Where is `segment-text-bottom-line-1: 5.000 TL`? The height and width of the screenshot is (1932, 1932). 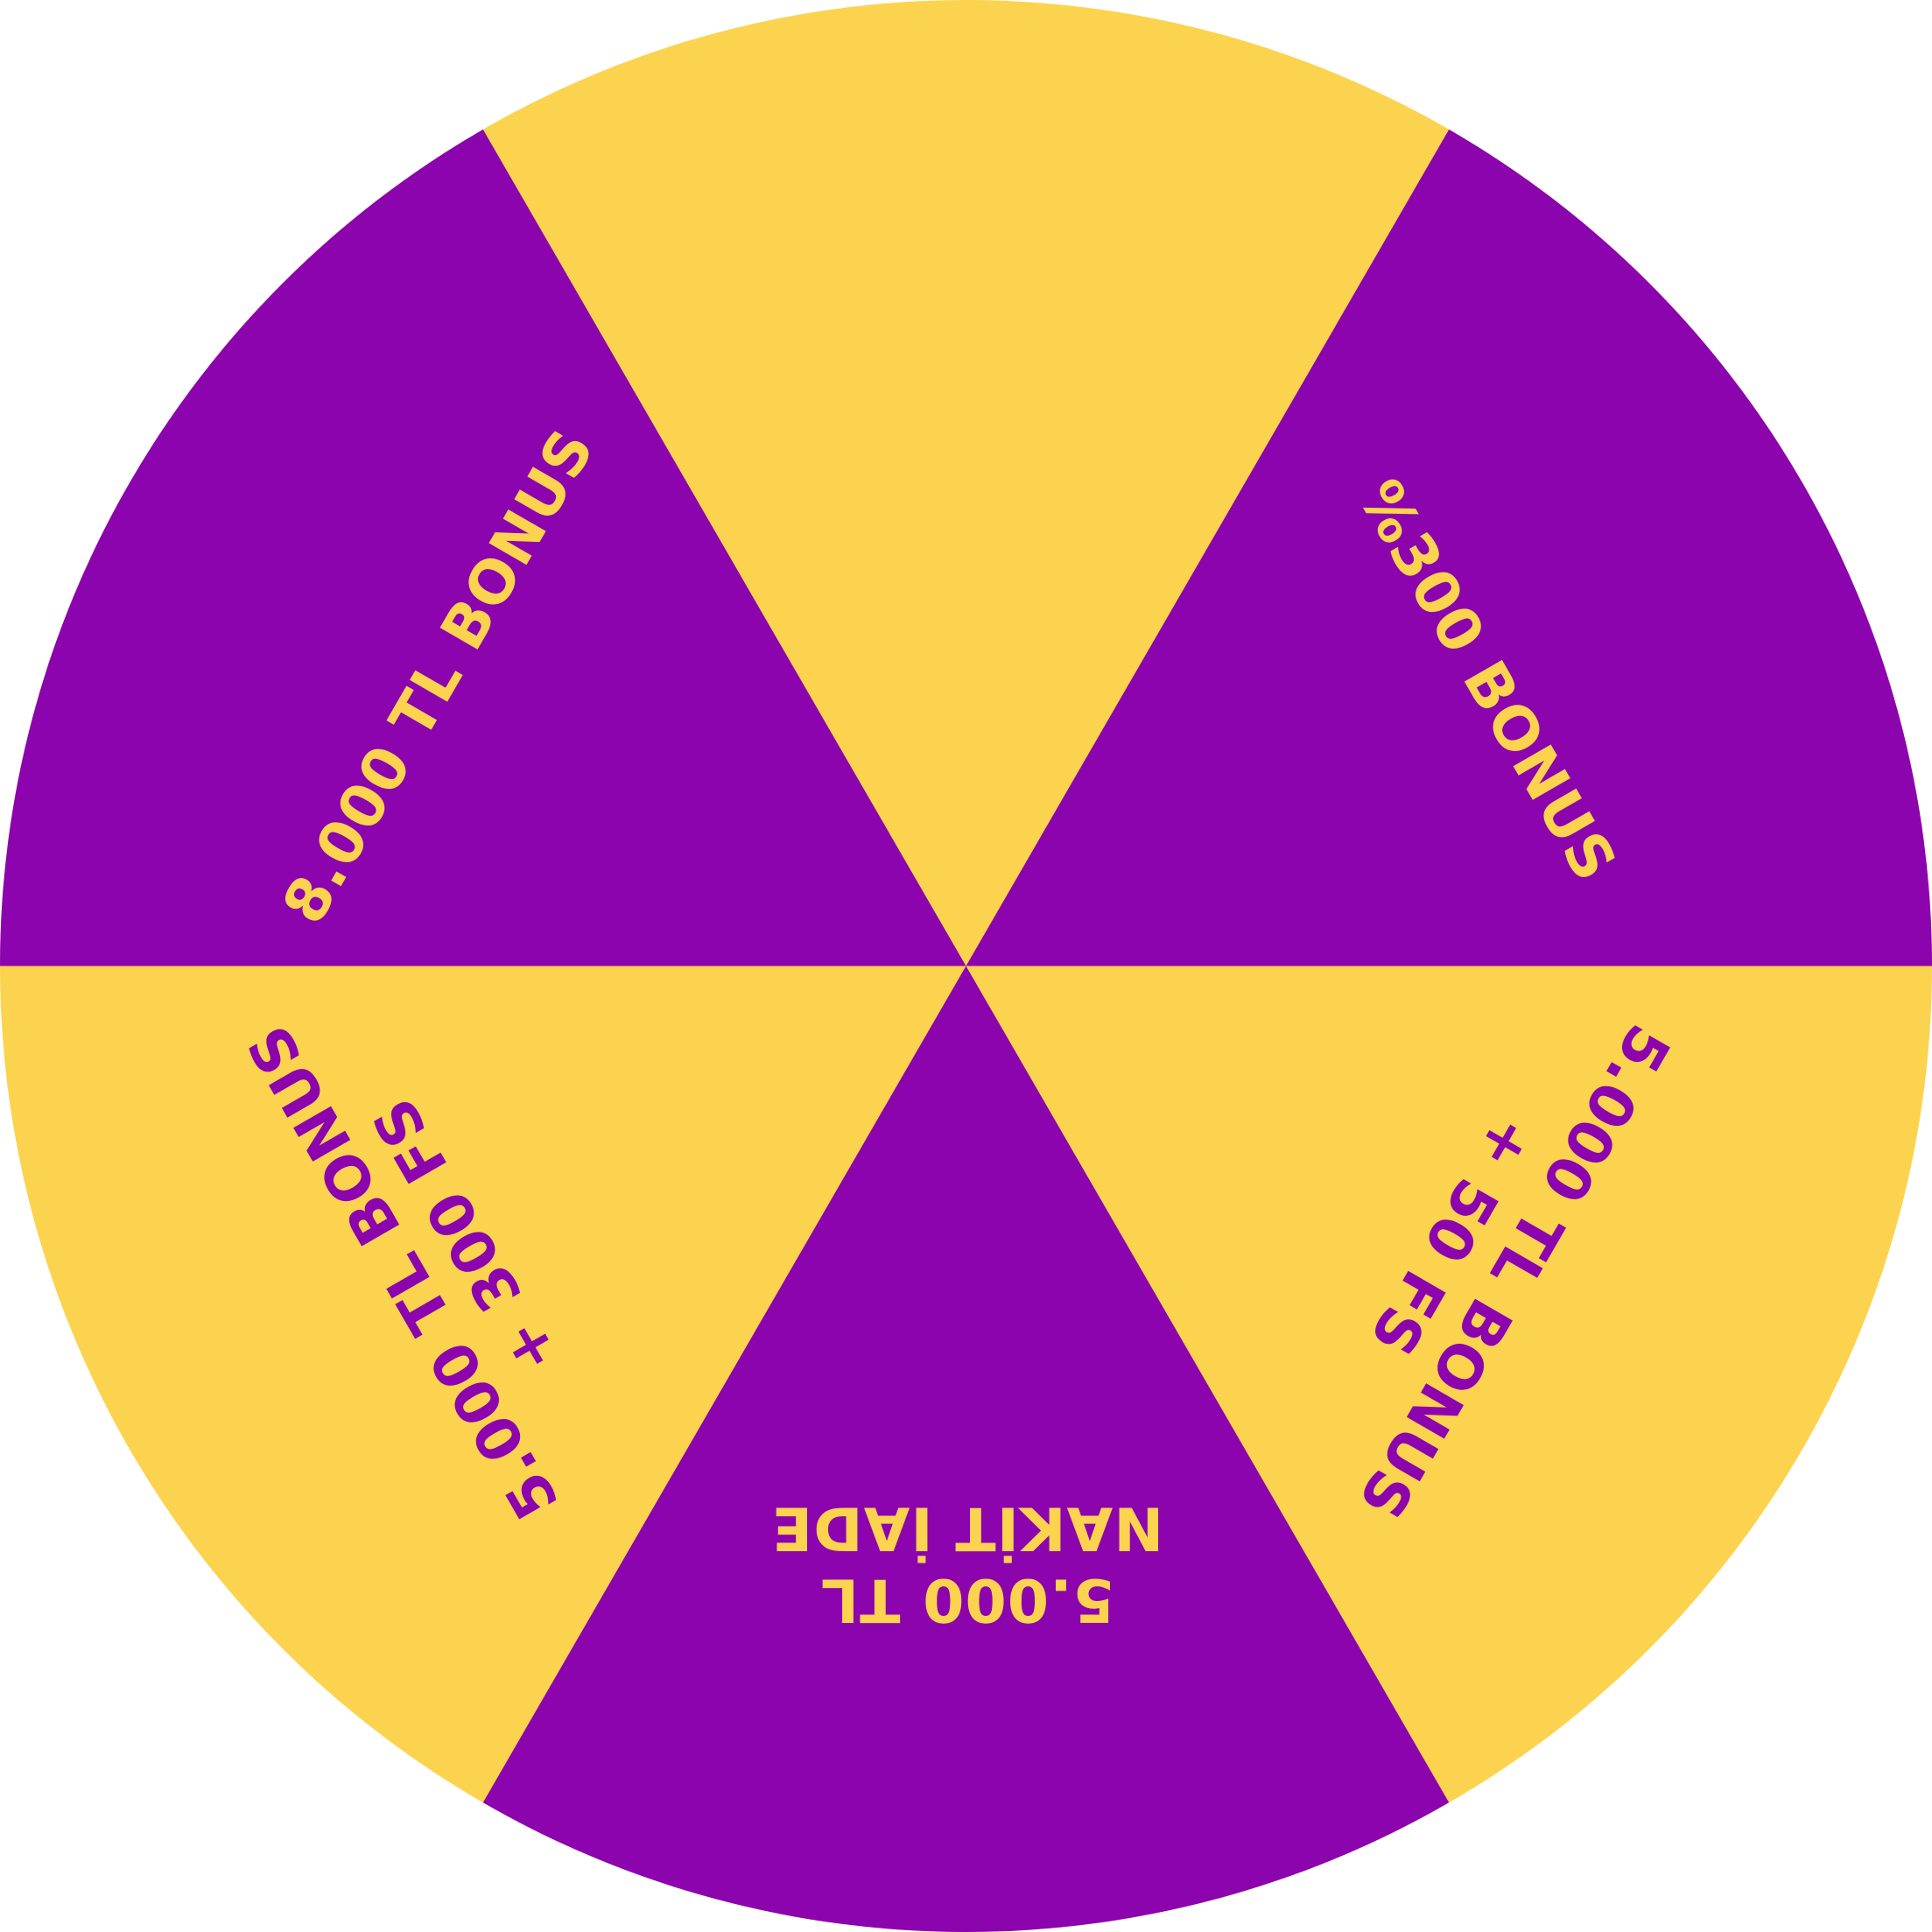 segment-text-bottom-line-1: 5.000 TL is located at coordinates (967, 1599).